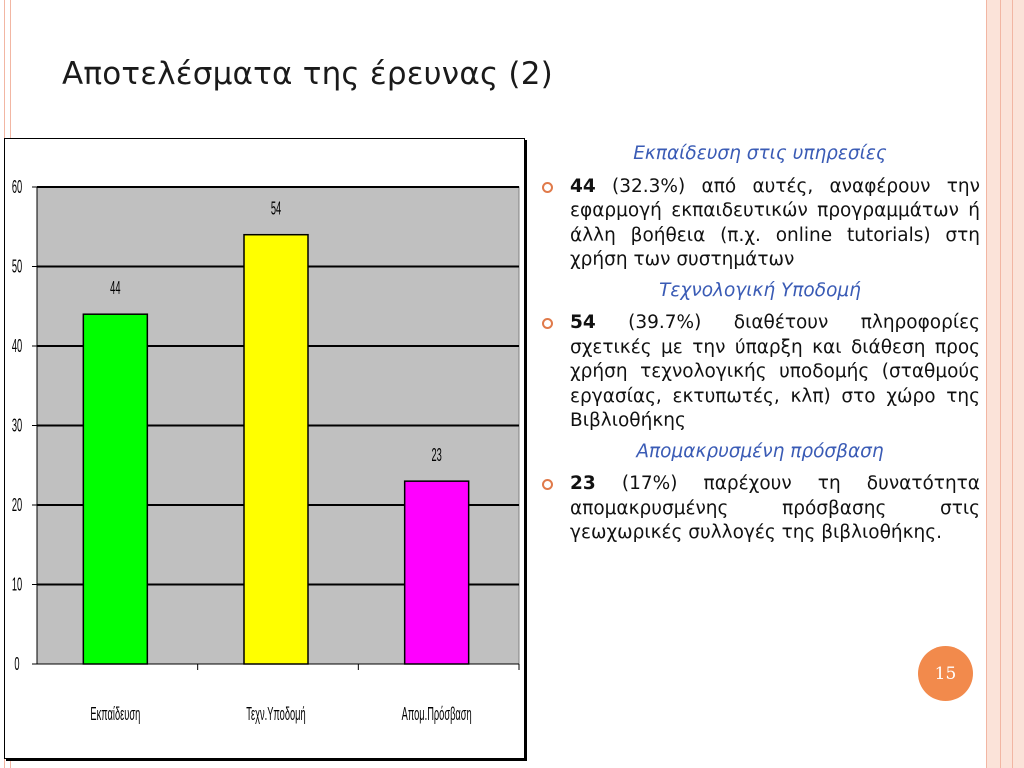 This screenshot has width=1024, height=768. I want to click on data-label: 23, so click(436, 456).